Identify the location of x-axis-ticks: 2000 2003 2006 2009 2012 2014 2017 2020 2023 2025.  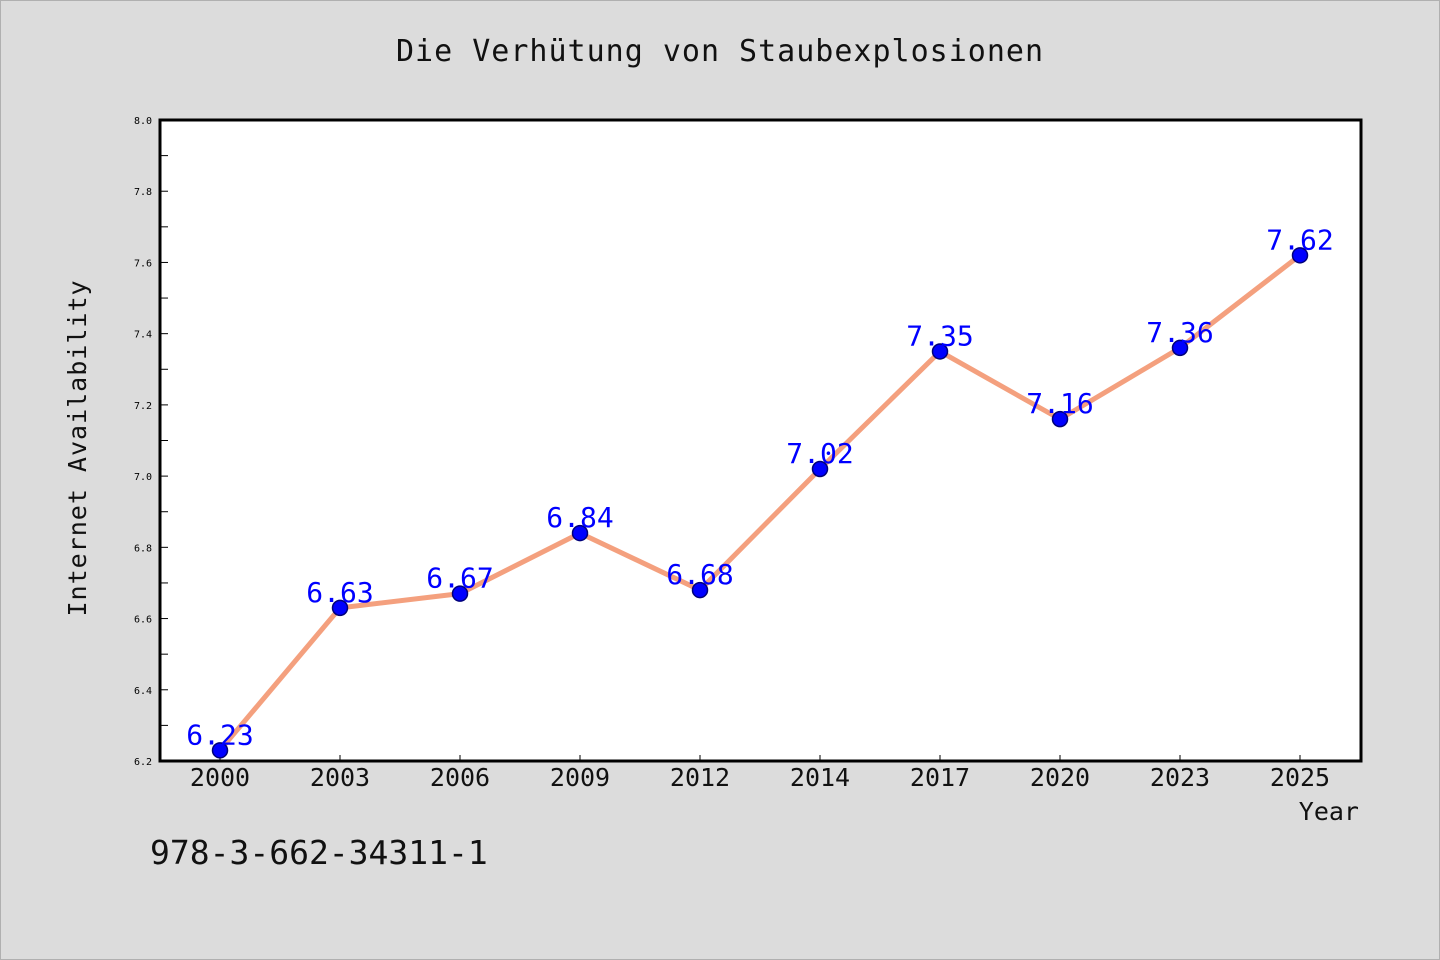
(760, 773).